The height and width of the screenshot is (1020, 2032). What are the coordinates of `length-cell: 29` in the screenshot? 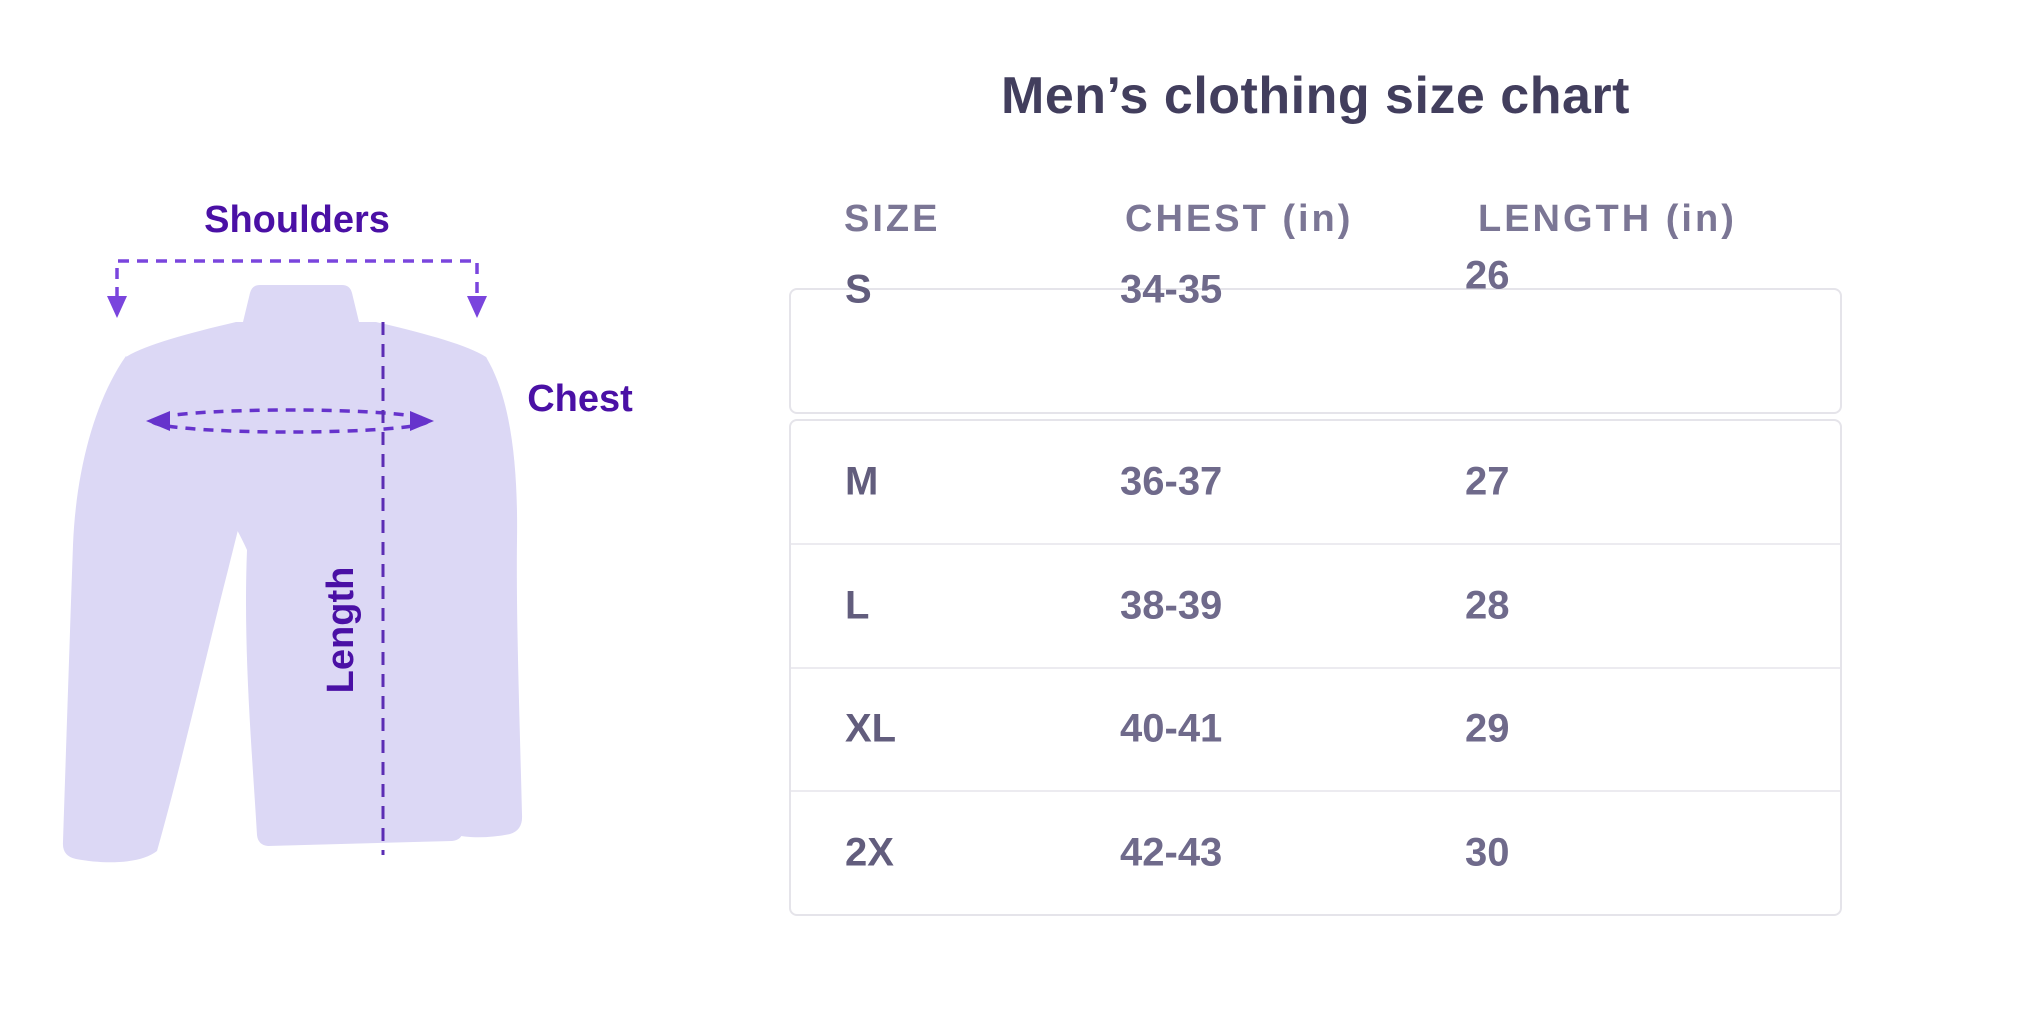 It's located at (1487, 728).